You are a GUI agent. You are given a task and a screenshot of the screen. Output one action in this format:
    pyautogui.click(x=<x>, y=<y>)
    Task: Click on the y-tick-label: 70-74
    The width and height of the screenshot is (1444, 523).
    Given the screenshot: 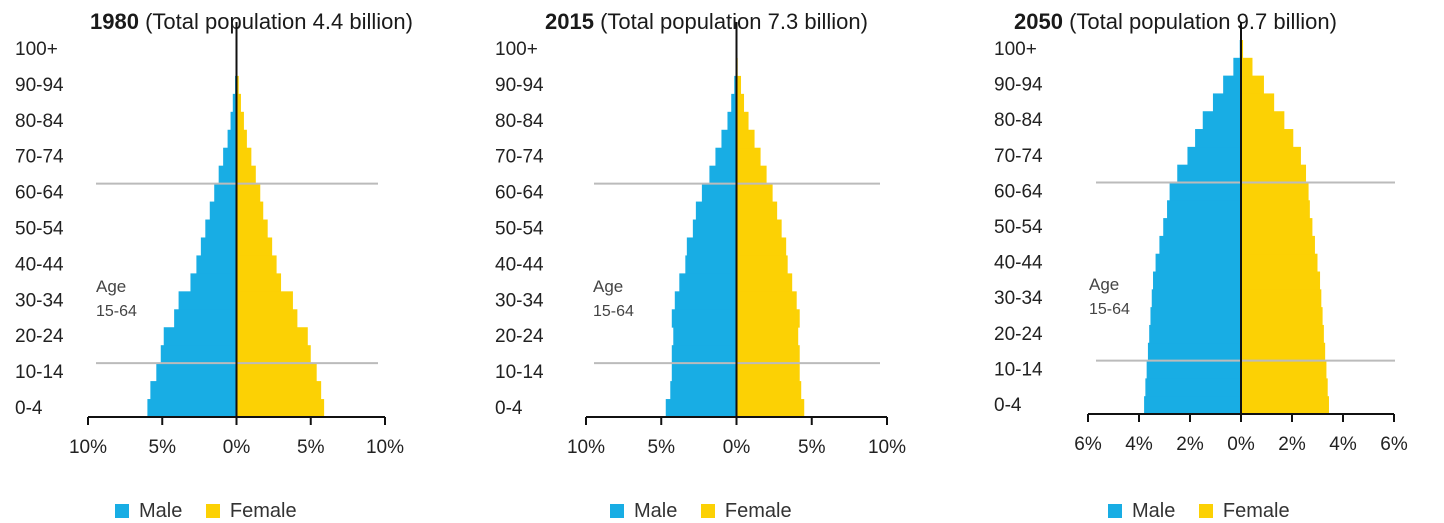 What is the action you would take?
    pyautogui.click(x=1018, y=156)
    